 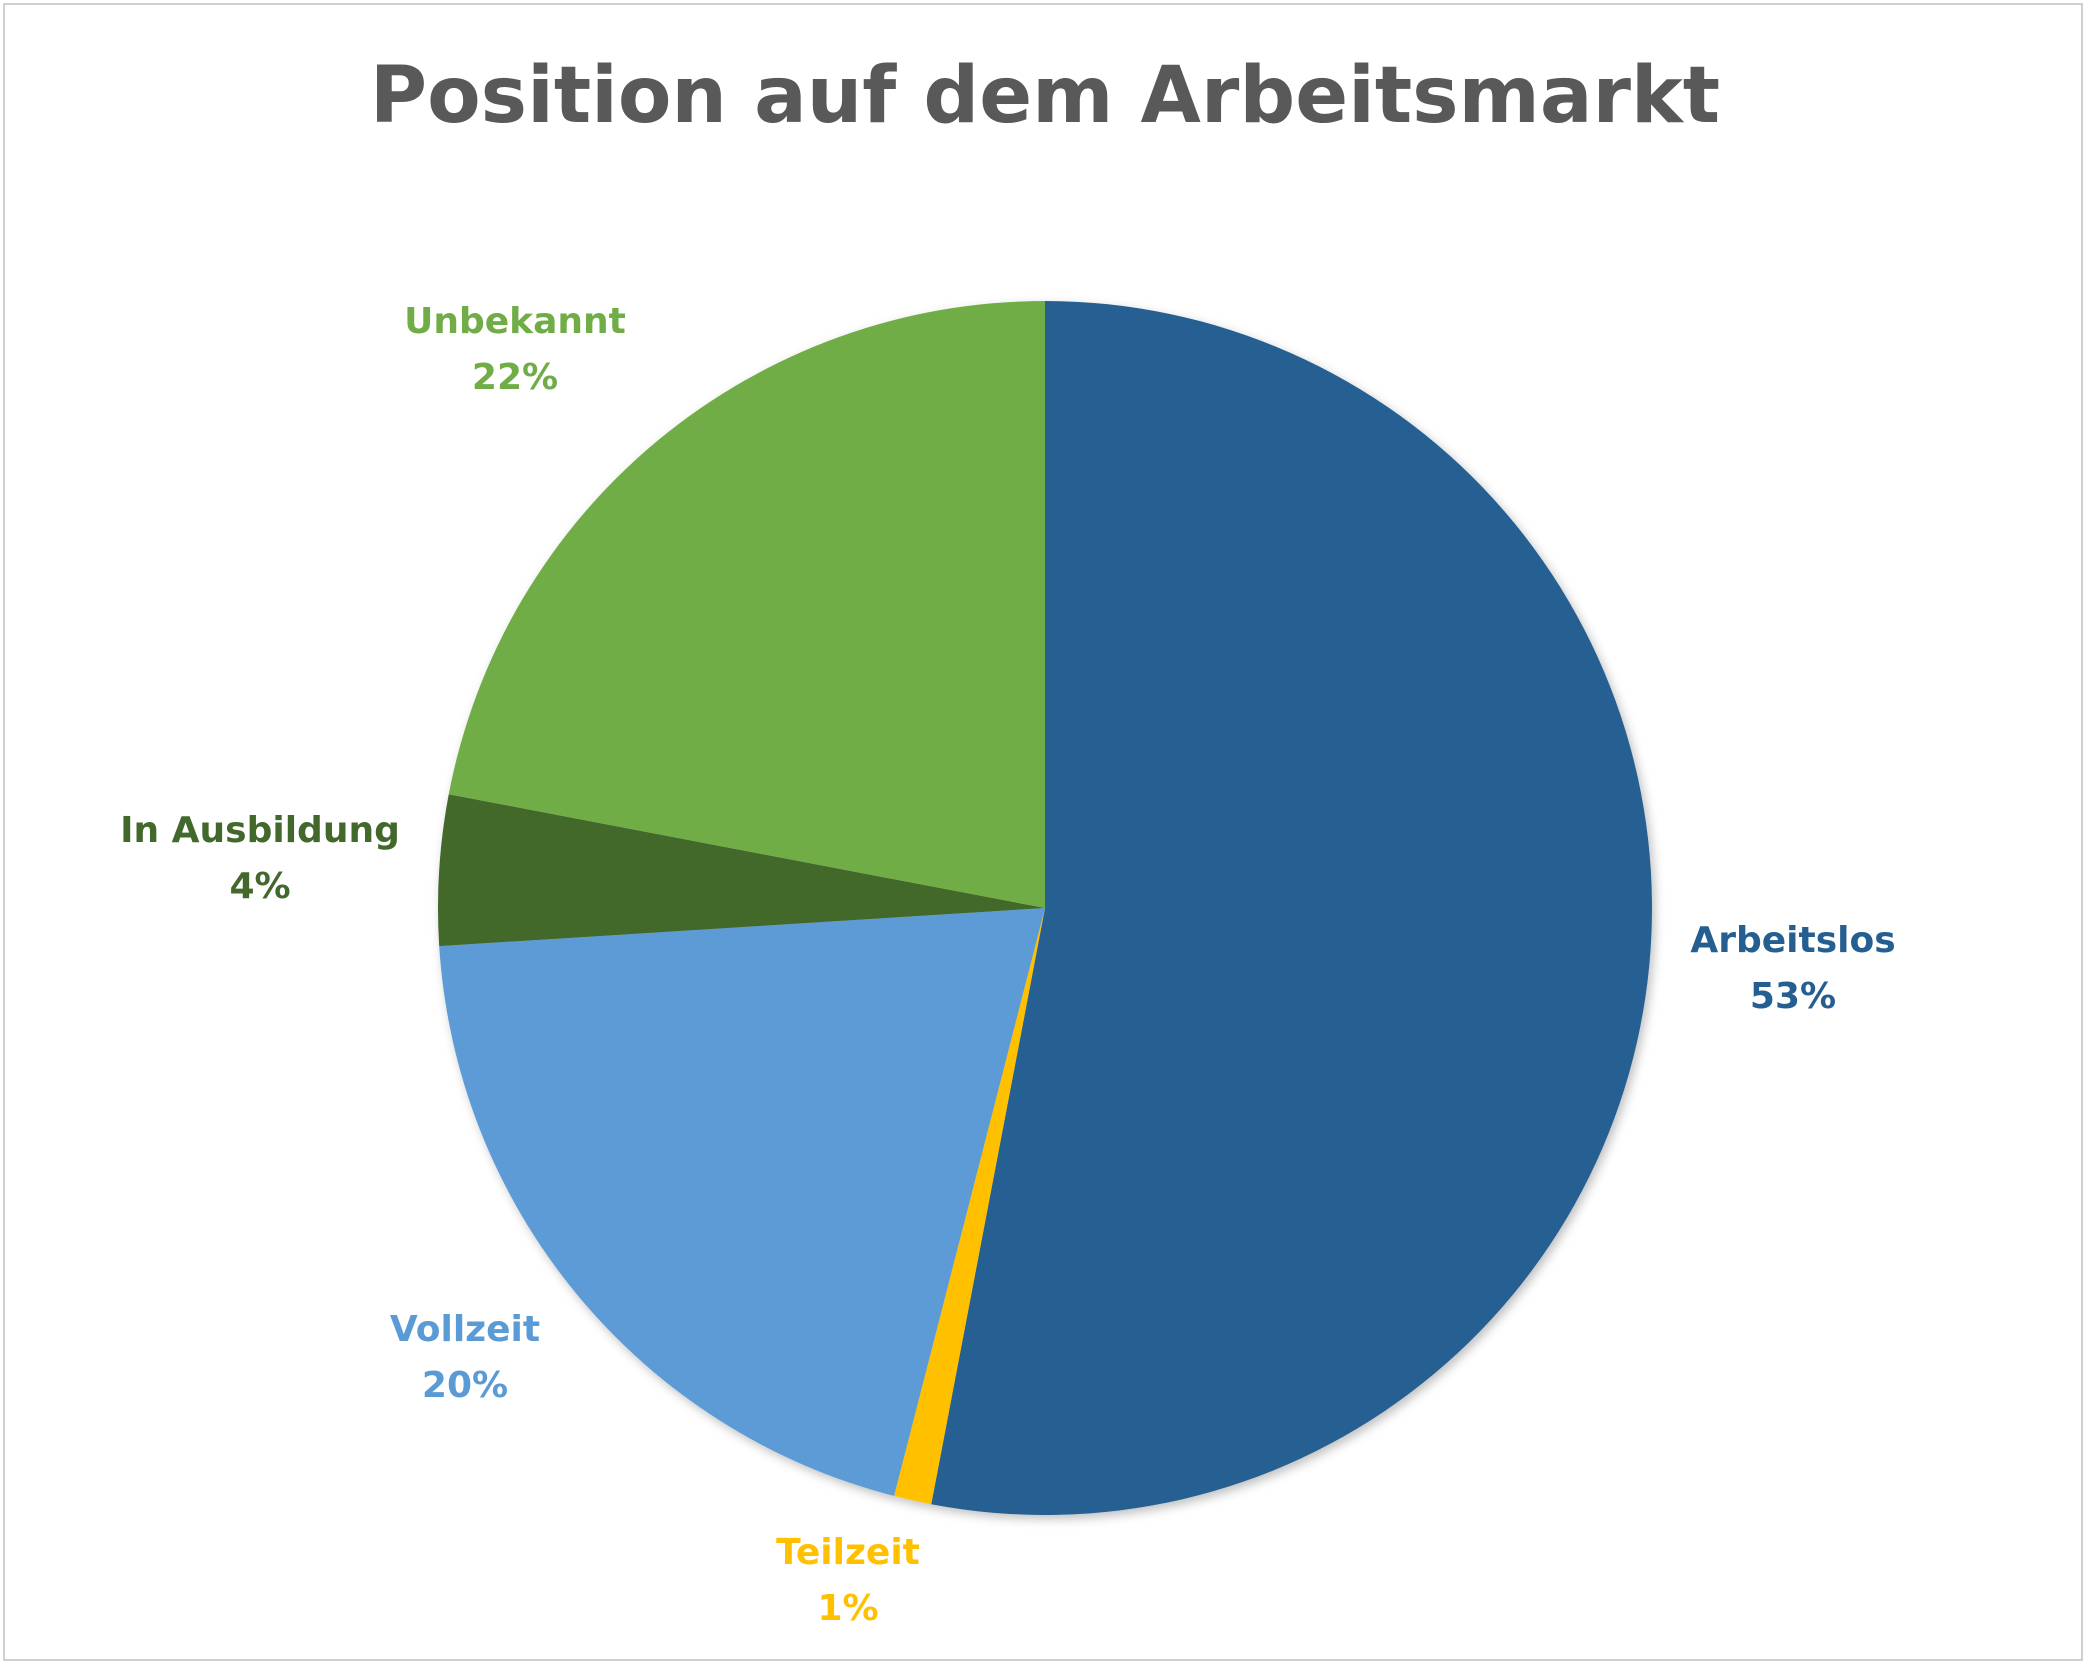 What do you see at coordinates (742, 1202) in the screenshot?
I see `pie-slice-vollzeit` at bounding box center [742, 1202].